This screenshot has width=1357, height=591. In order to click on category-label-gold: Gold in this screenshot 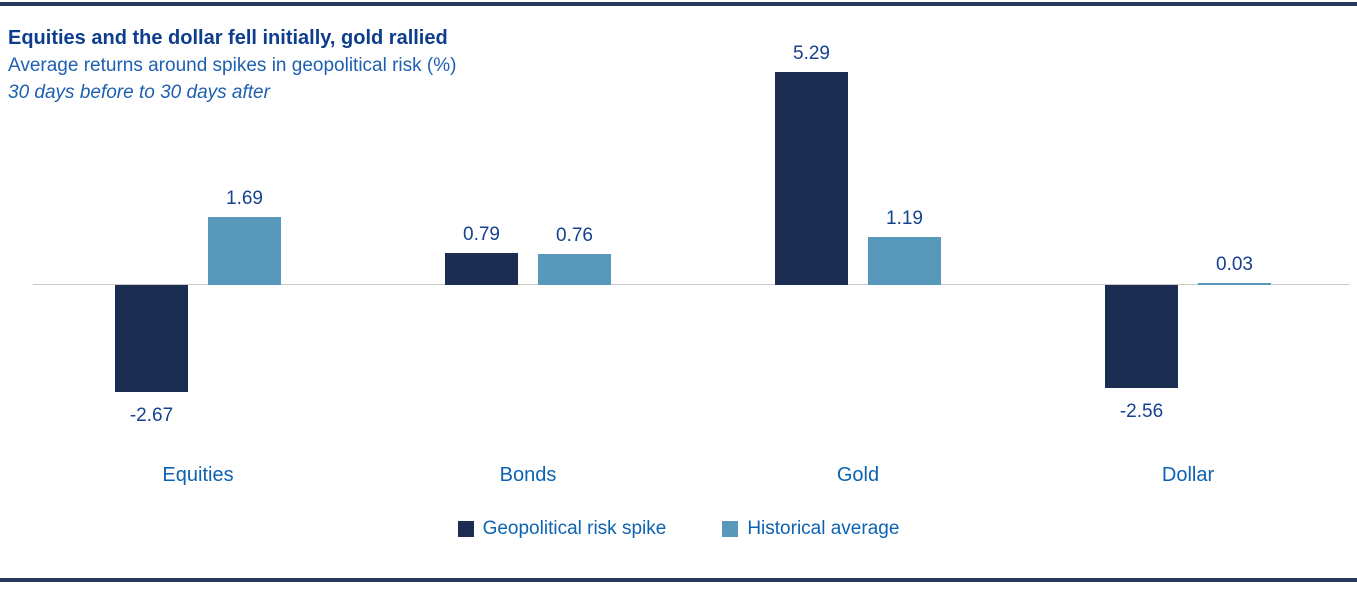, I will do `click(858, 475)`.